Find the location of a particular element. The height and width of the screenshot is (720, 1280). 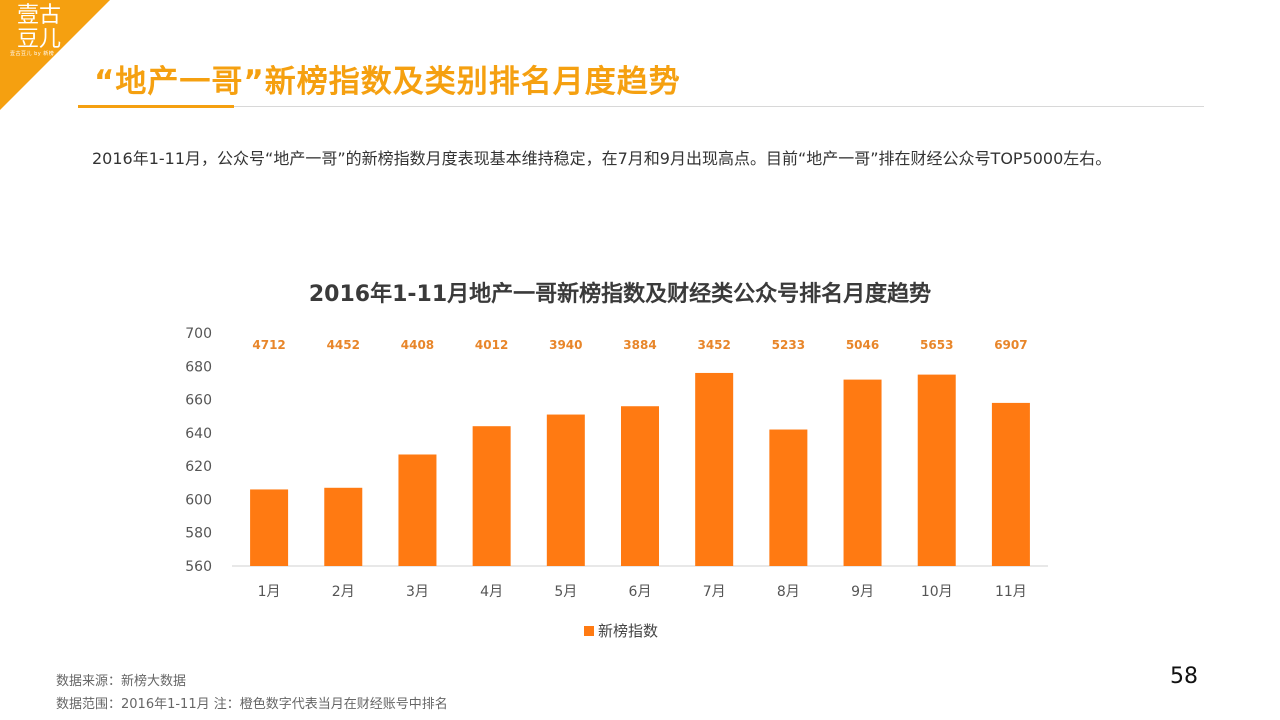

title-divider is located at coordinates (641, 106).